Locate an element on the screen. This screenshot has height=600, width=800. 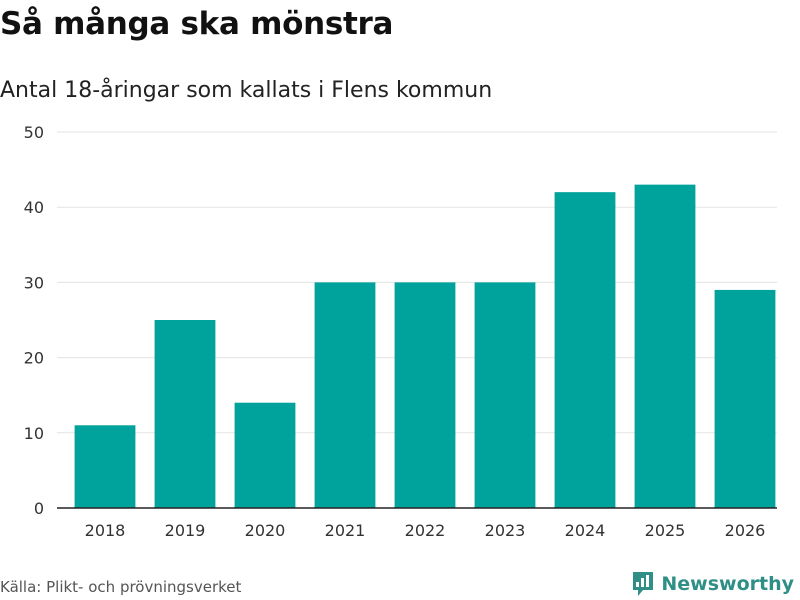
y-tick-label: 0 is located at coordinates (39, 508).